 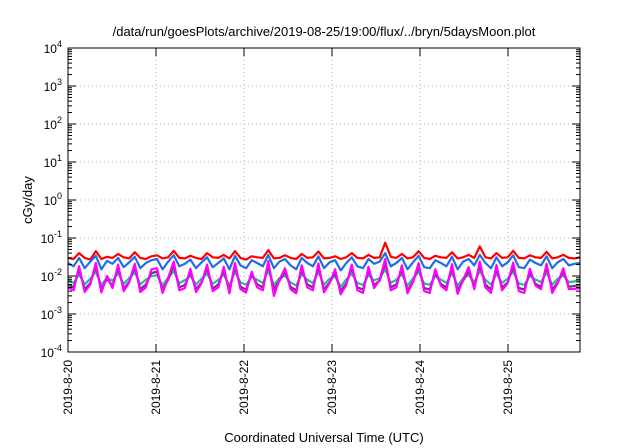 I want to click on y-axis-label: cGy/day, so click(x=27, y=200).